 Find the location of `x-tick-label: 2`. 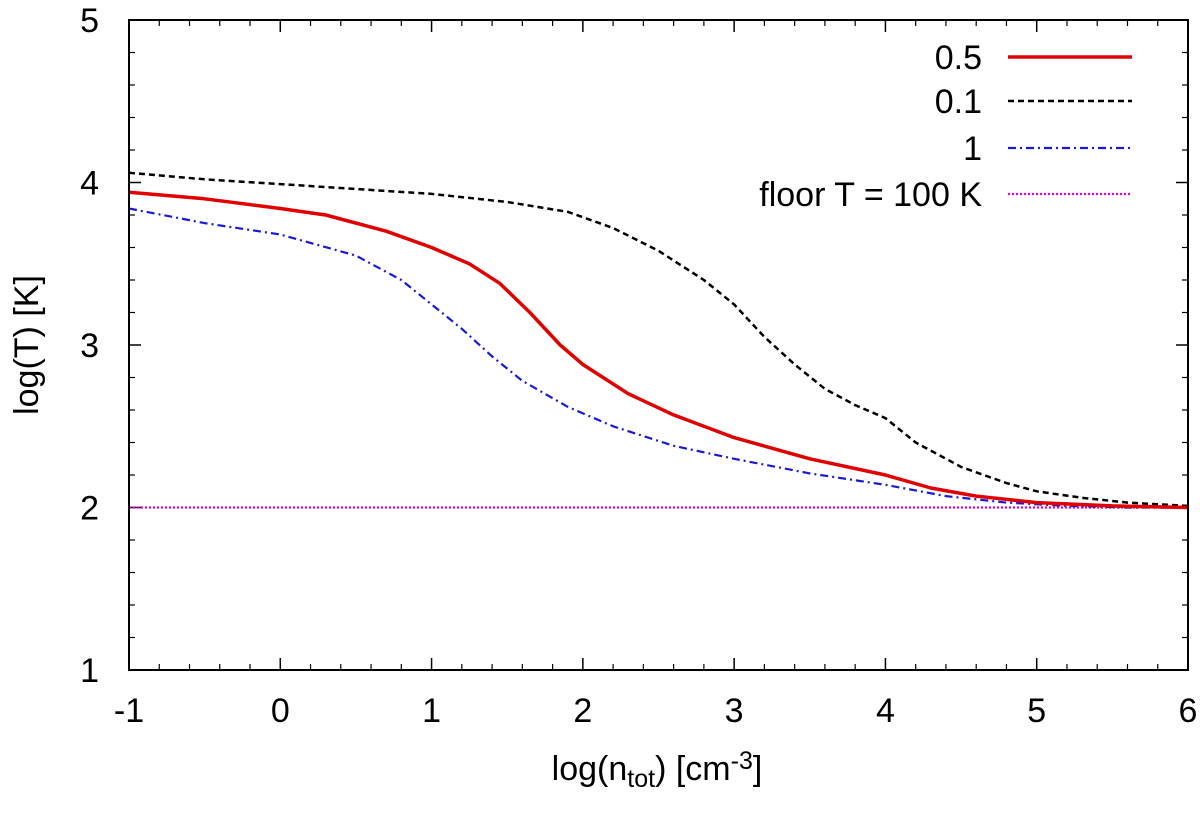

x-tick-label: 2 is located at coordinates (582, 711).